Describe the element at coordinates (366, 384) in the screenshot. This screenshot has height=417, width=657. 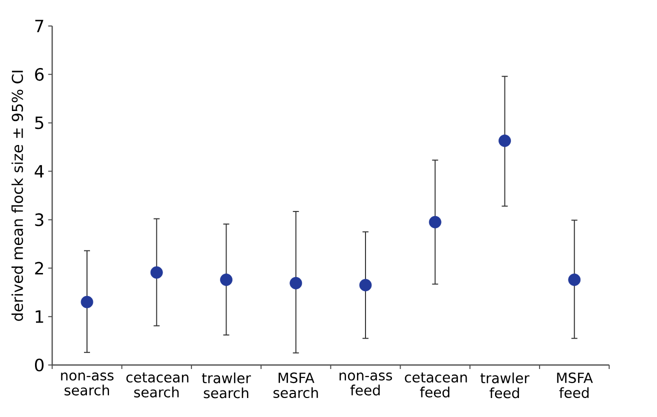
I see `x-tick-label: non-ass feed` at that location.